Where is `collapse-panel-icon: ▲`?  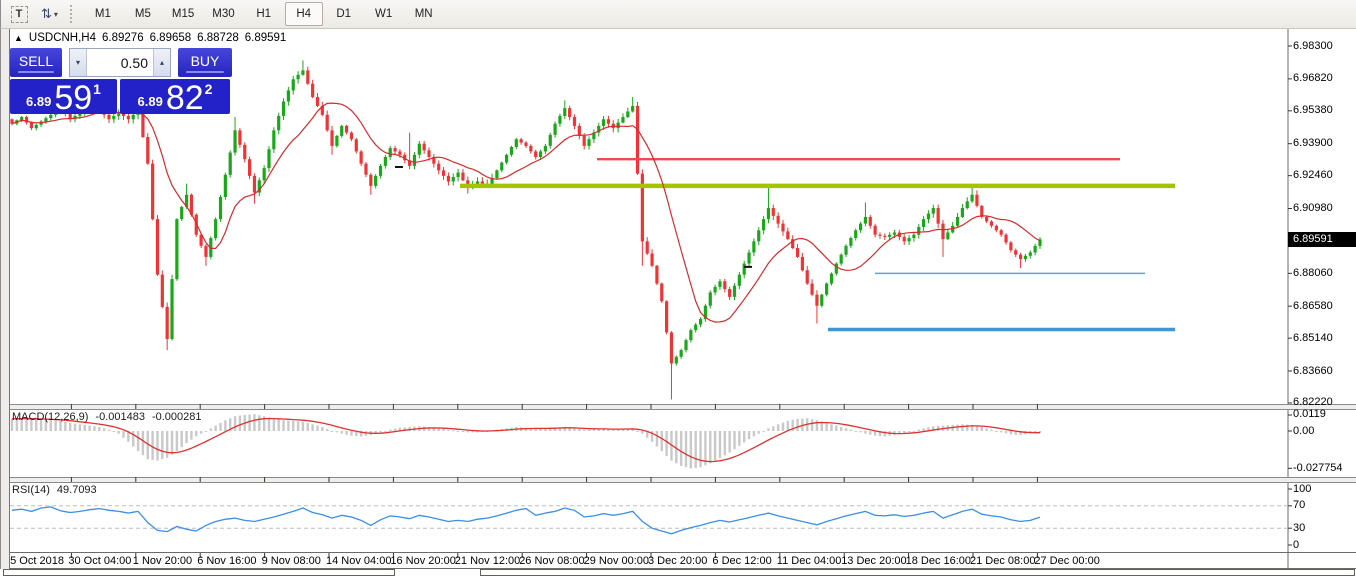 collapse-panel-icon: ▲ is located at coordinates (18, 38).